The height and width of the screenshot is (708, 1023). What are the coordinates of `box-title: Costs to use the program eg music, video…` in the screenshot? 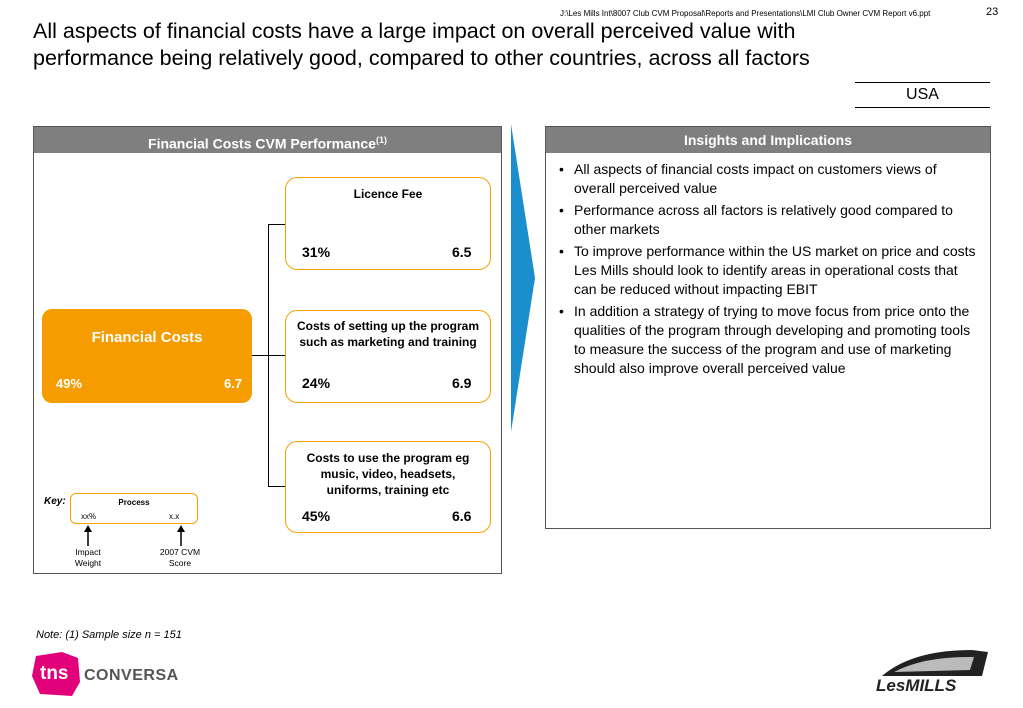 It's located at (388, 474).